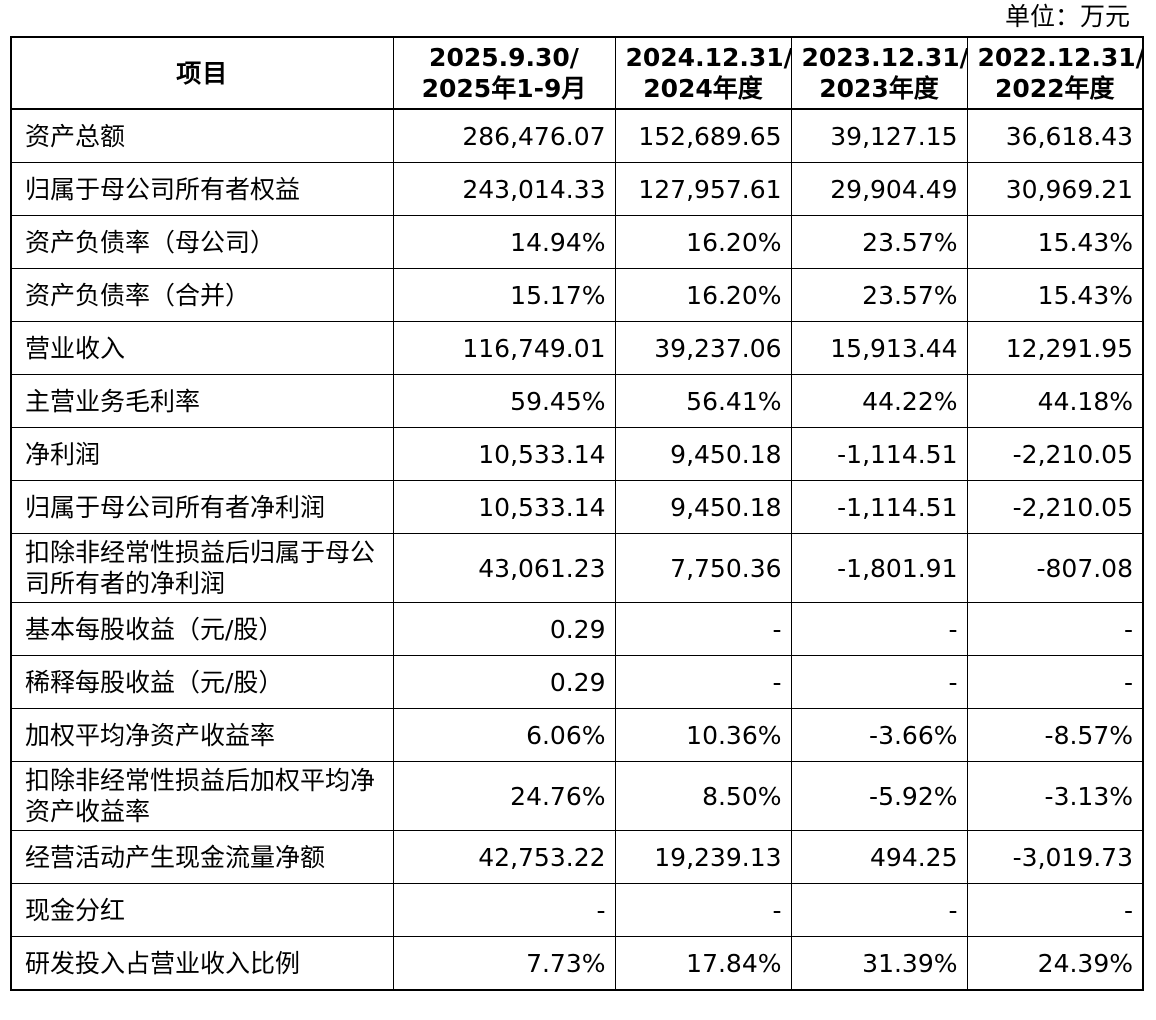  What do you see at coordinates (703, 454) in the screenshot?
I see `cell-value: 9,450.18` at bounding box center [703, 454].